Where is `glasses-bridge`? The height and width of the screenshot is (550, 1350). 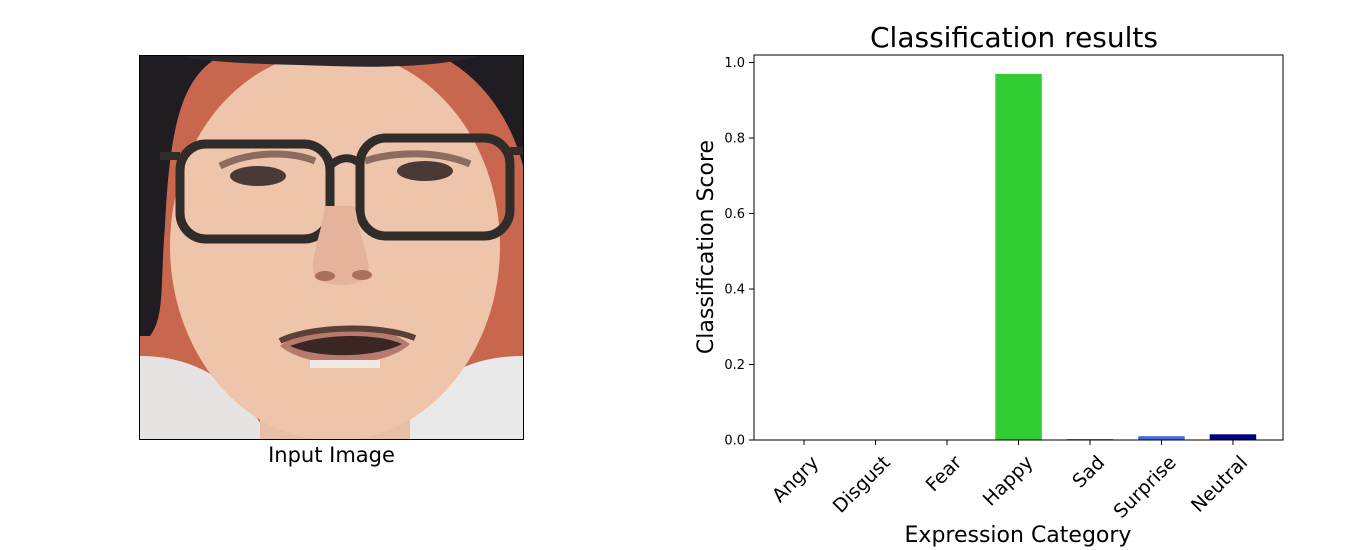
glasses-bridge is located at coordinates (345, 162).